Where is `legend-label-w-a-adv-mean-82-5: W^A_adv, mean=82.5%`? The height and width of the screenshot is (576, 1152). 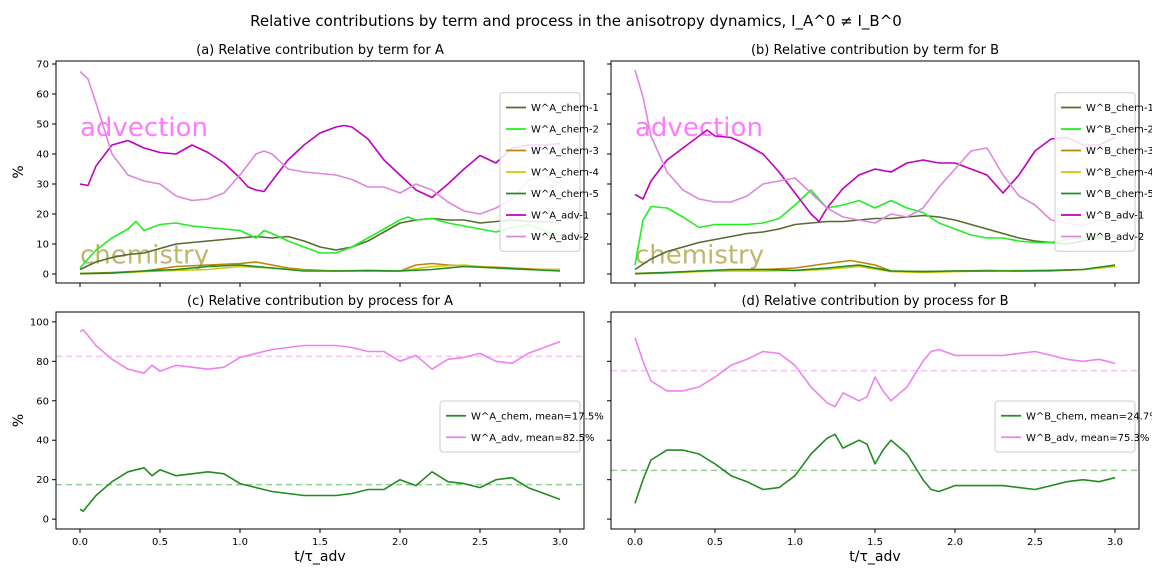 legend-label-w-a-adv-mean-82-5: W^A_adv, mean=82.5% is located at coordinates (532, 438).